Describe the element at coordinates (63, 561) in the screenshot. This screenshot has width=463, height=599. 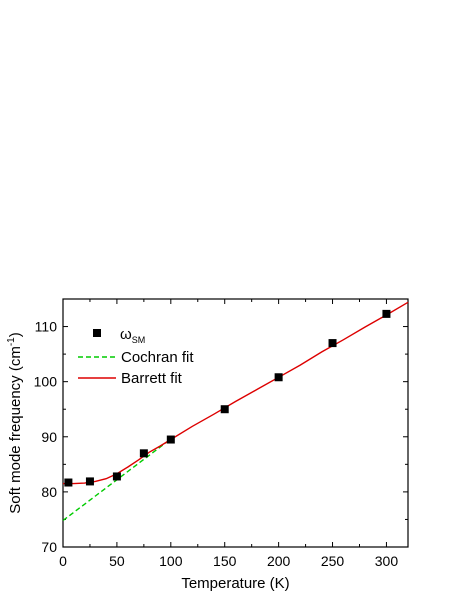
I see `x-tick-label: 0` at that location.